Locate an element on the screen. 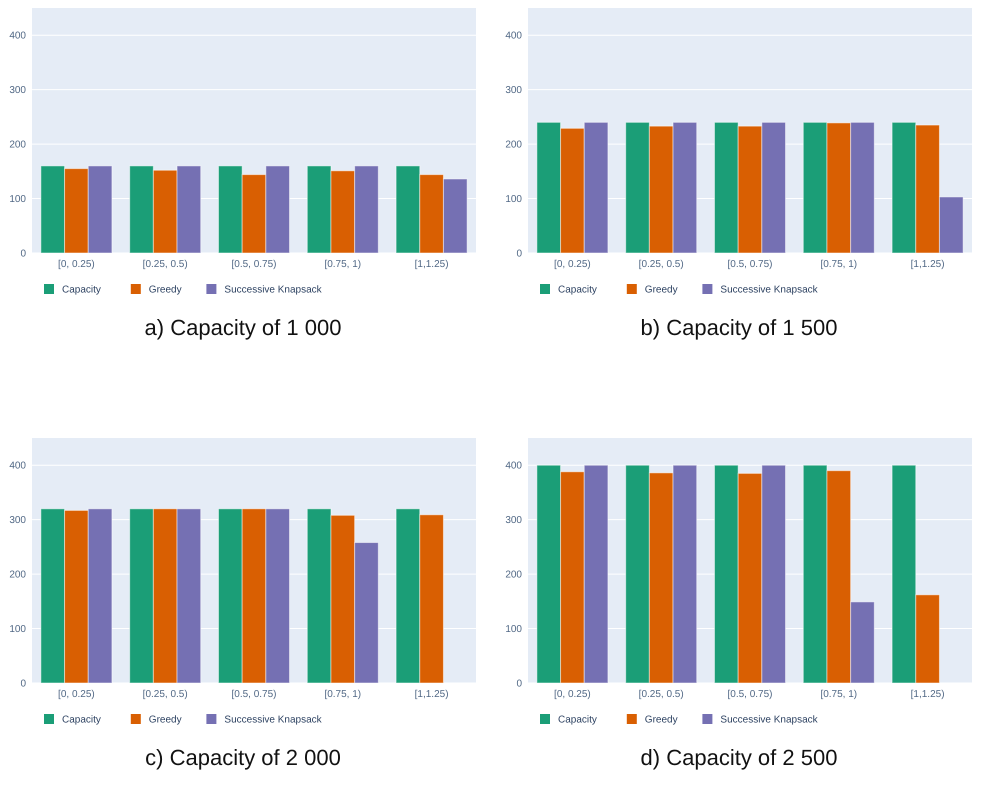  text: d) Capacity of 2 500 is located at coordinates (739, 757).